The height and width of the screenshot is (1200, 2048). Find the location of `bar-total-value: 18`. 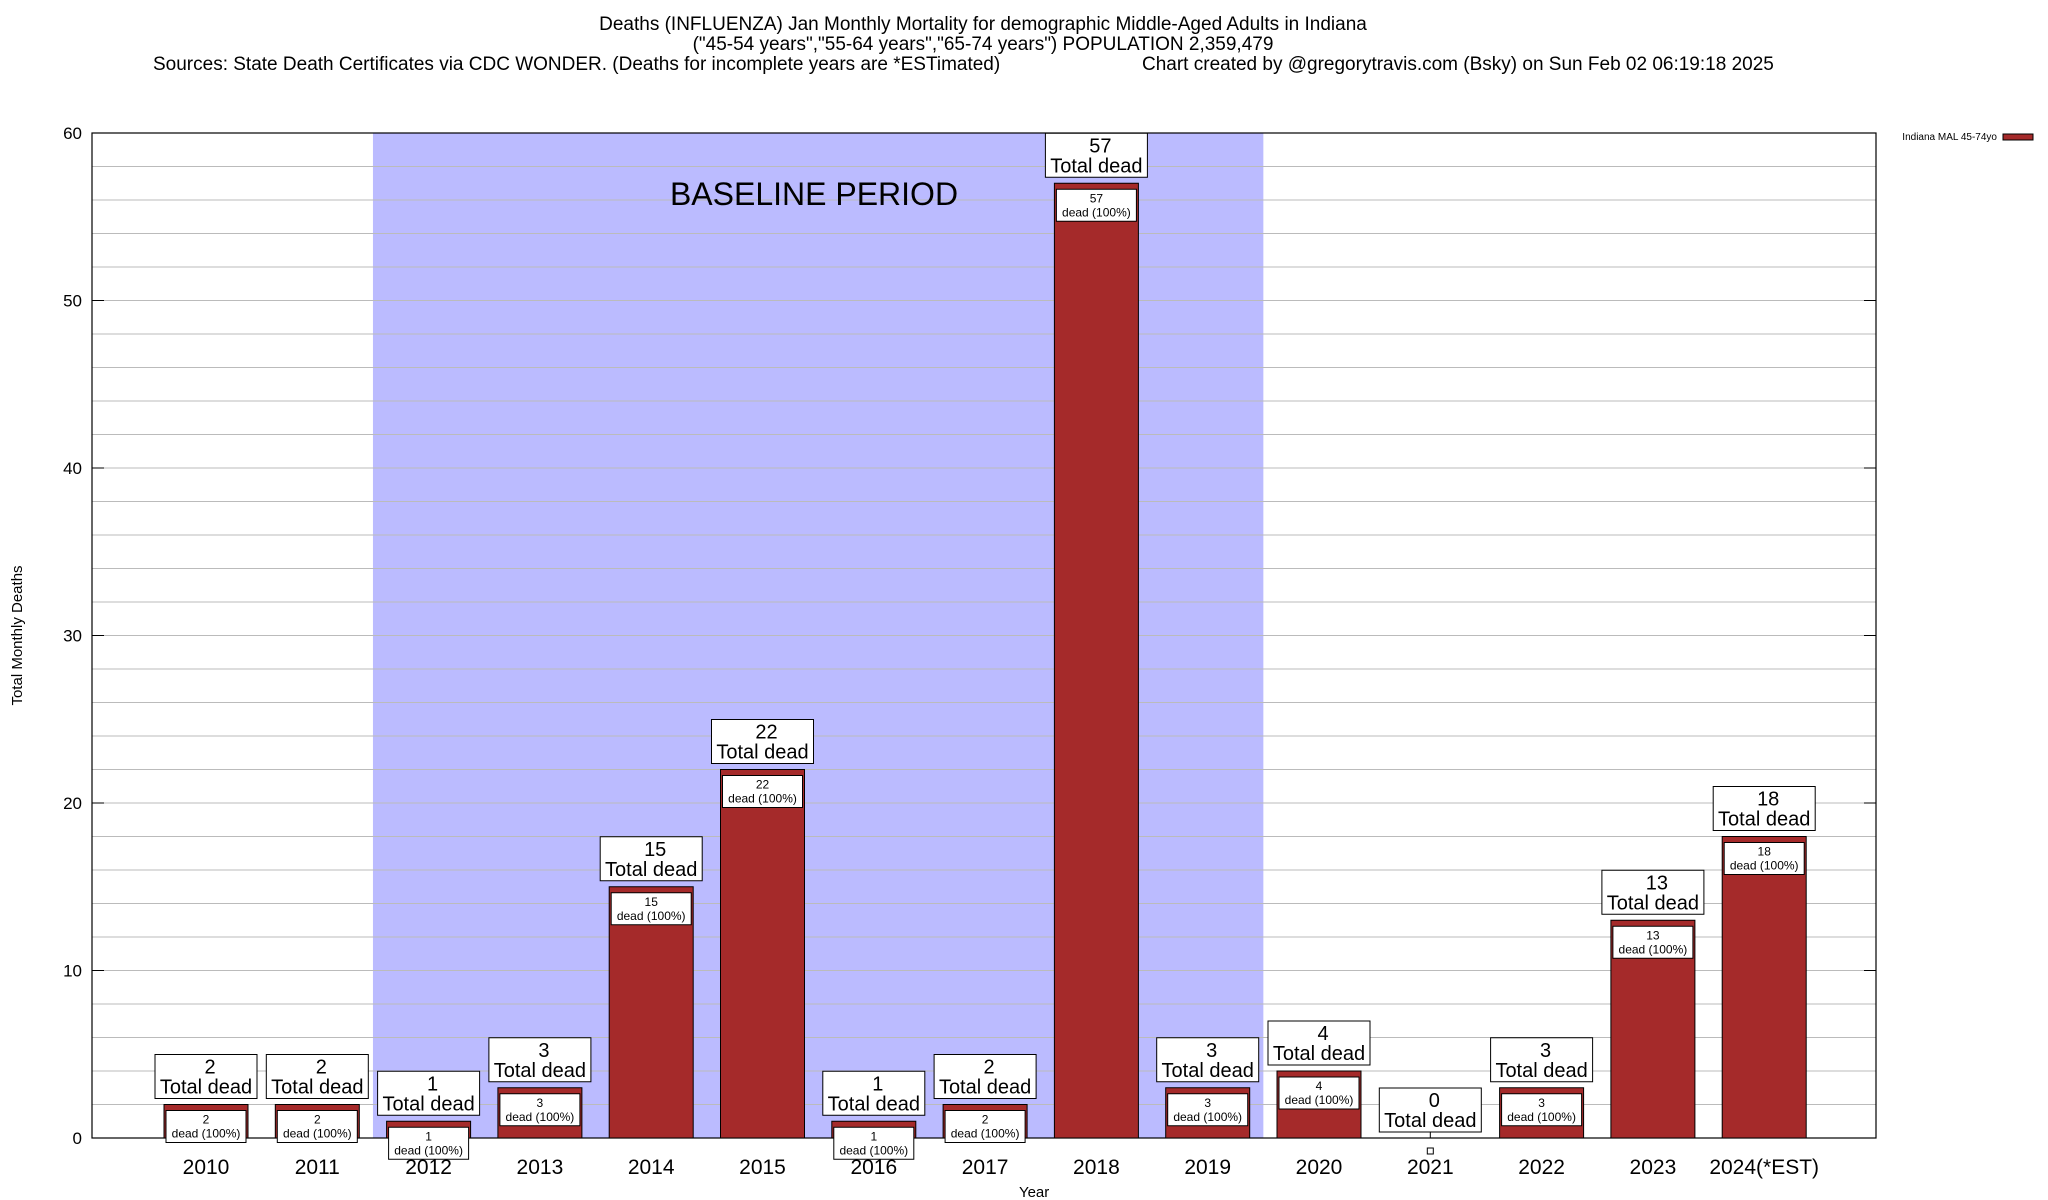

bar-total-value: 18 is located at coordinates (1768, 800).